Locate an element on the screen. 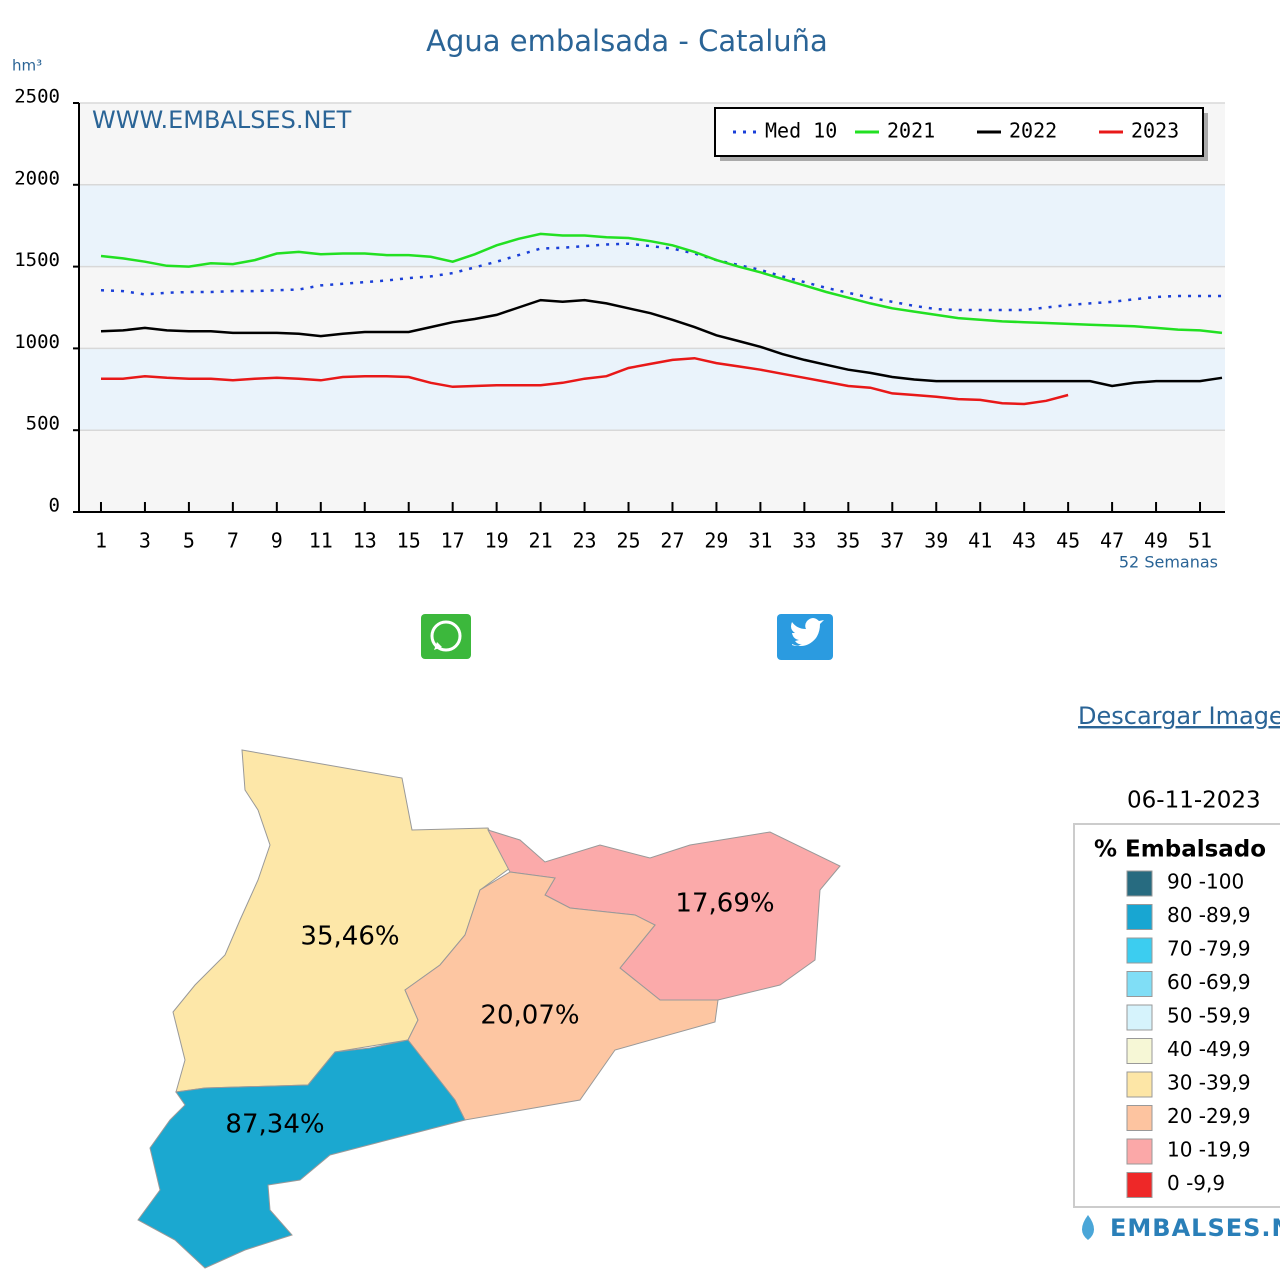  whatsapp-button is located at coordinates (446, 636).